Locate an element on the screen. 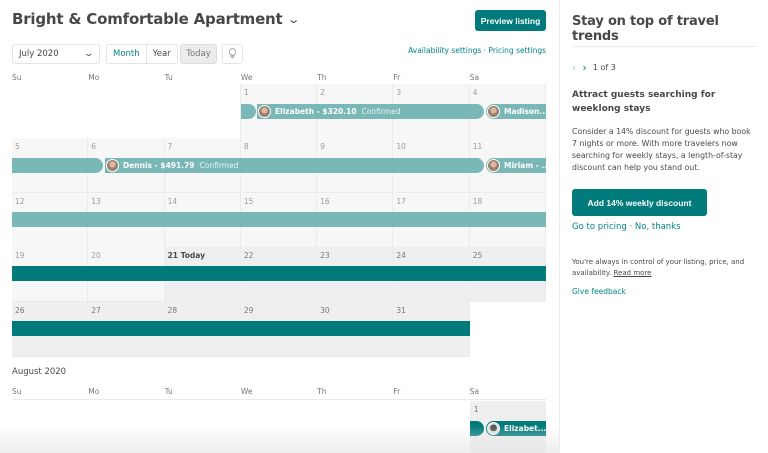 The image size is (768, 453). settings-links: Availability settings · Pricing settings is located at coordinates (477, 50).